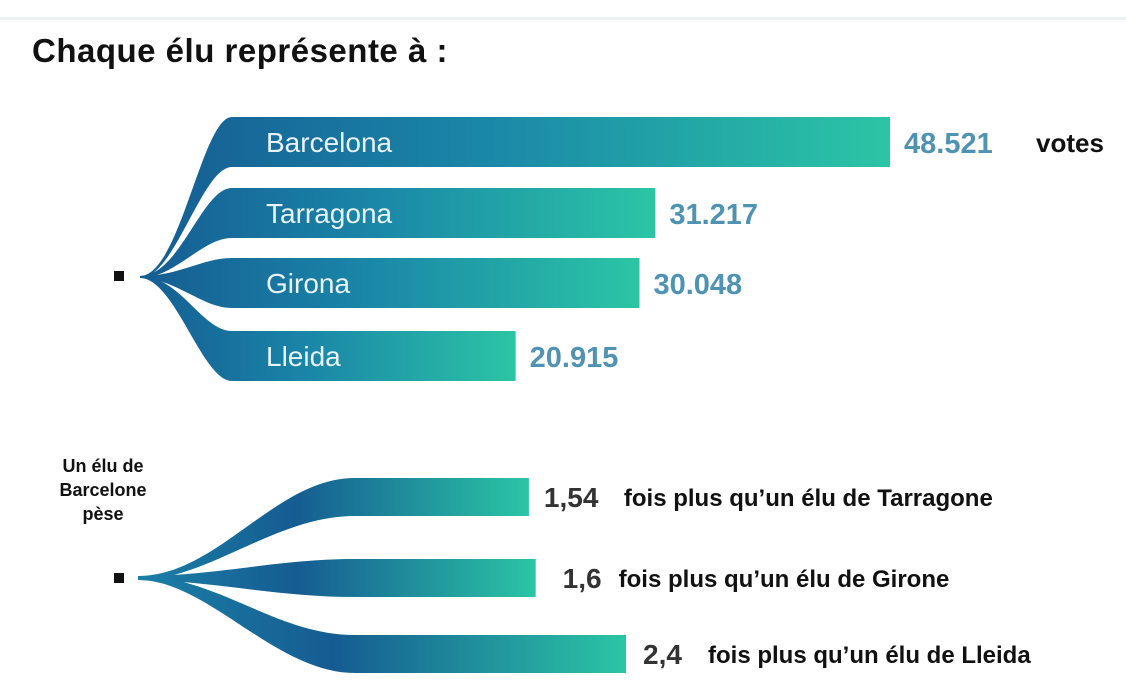 The width and height of the screenshot is (1126, 691). I want to click on secondary-label-line: Un élu de, so click(103, 466).